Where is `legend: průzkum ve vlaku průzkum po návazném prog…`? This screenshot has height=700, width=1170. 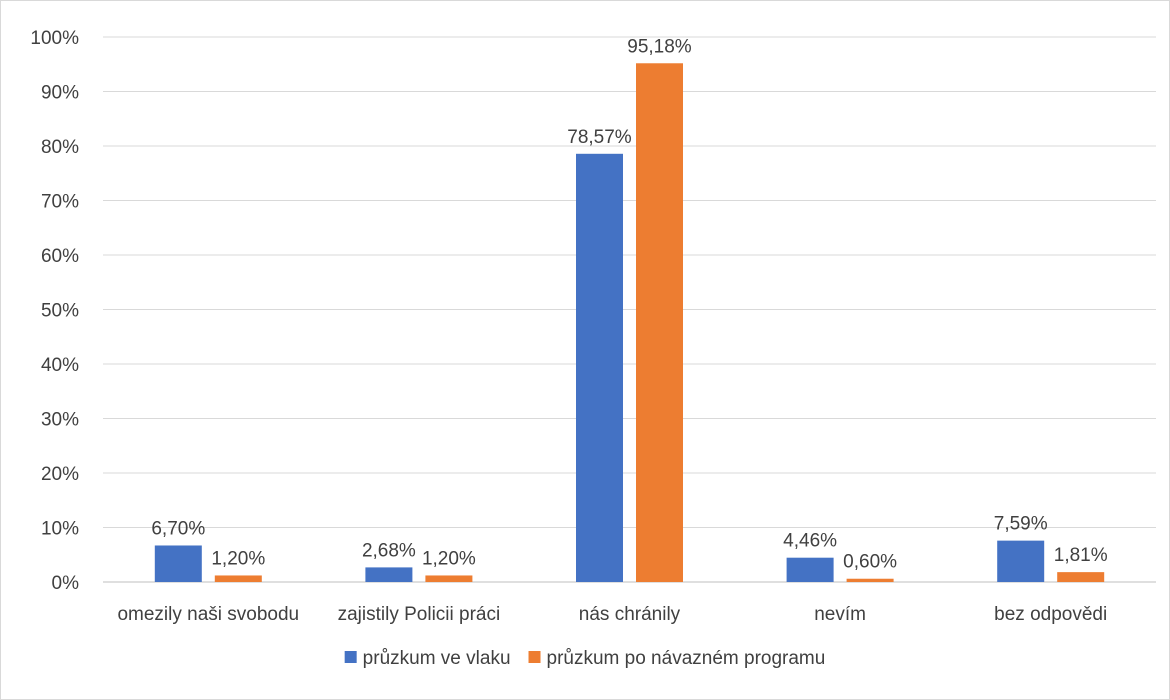
legend: průzkum ve vlaku průzkum po návazném prog… is located at coordinates (585, 658).